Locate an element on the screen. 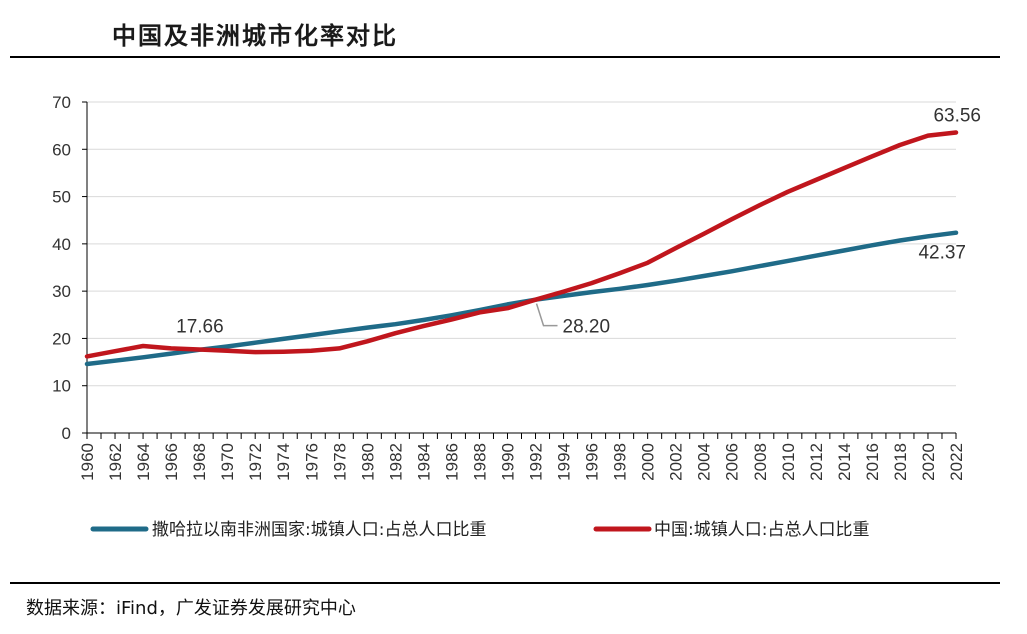 This screenshot has width=1027, height=634. x-tick-label: 2012 is located at coordinates (816, 462).